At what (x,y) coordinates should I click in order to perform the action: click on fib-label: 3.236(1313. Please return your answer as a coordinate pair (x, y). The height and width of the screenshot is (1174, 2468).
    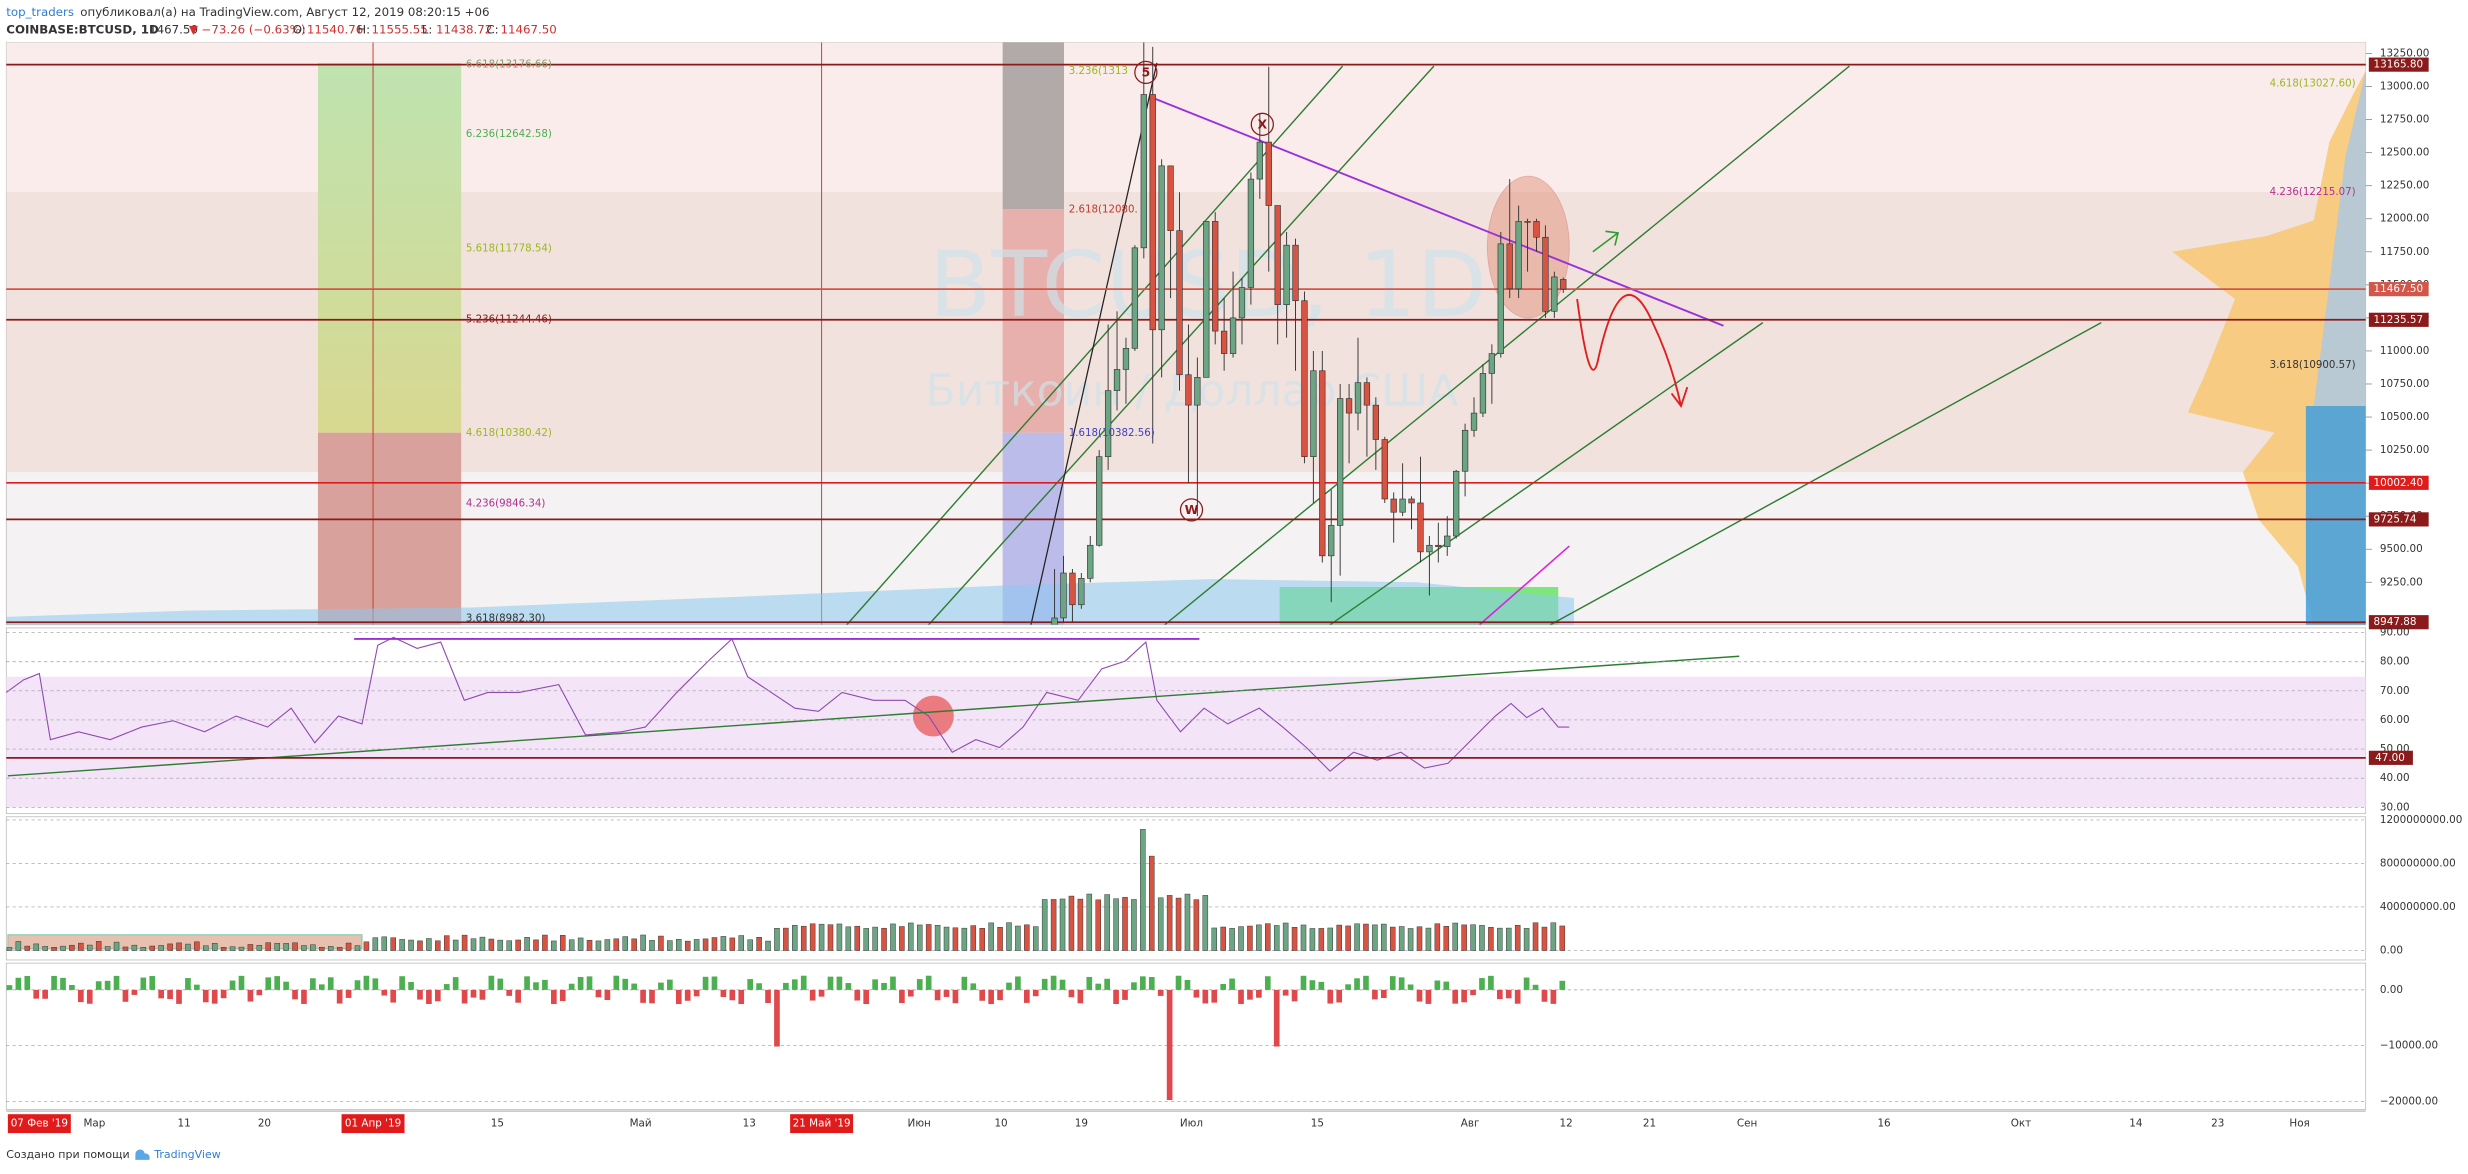
    Looking at the image, I should click on (1098, 71).